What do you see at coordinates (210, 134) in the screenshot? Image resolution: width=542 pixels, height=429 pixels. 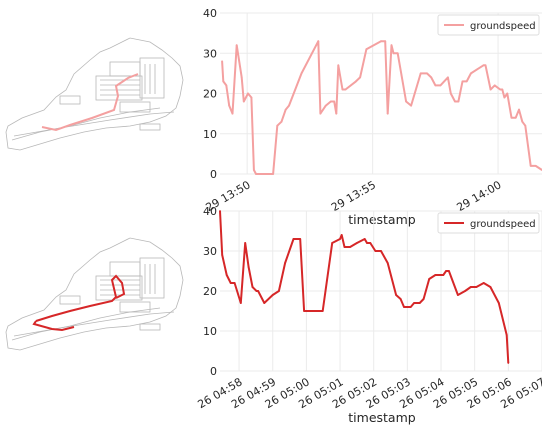 I see `y-tick-label: 10` at bounding box center [210, 134].